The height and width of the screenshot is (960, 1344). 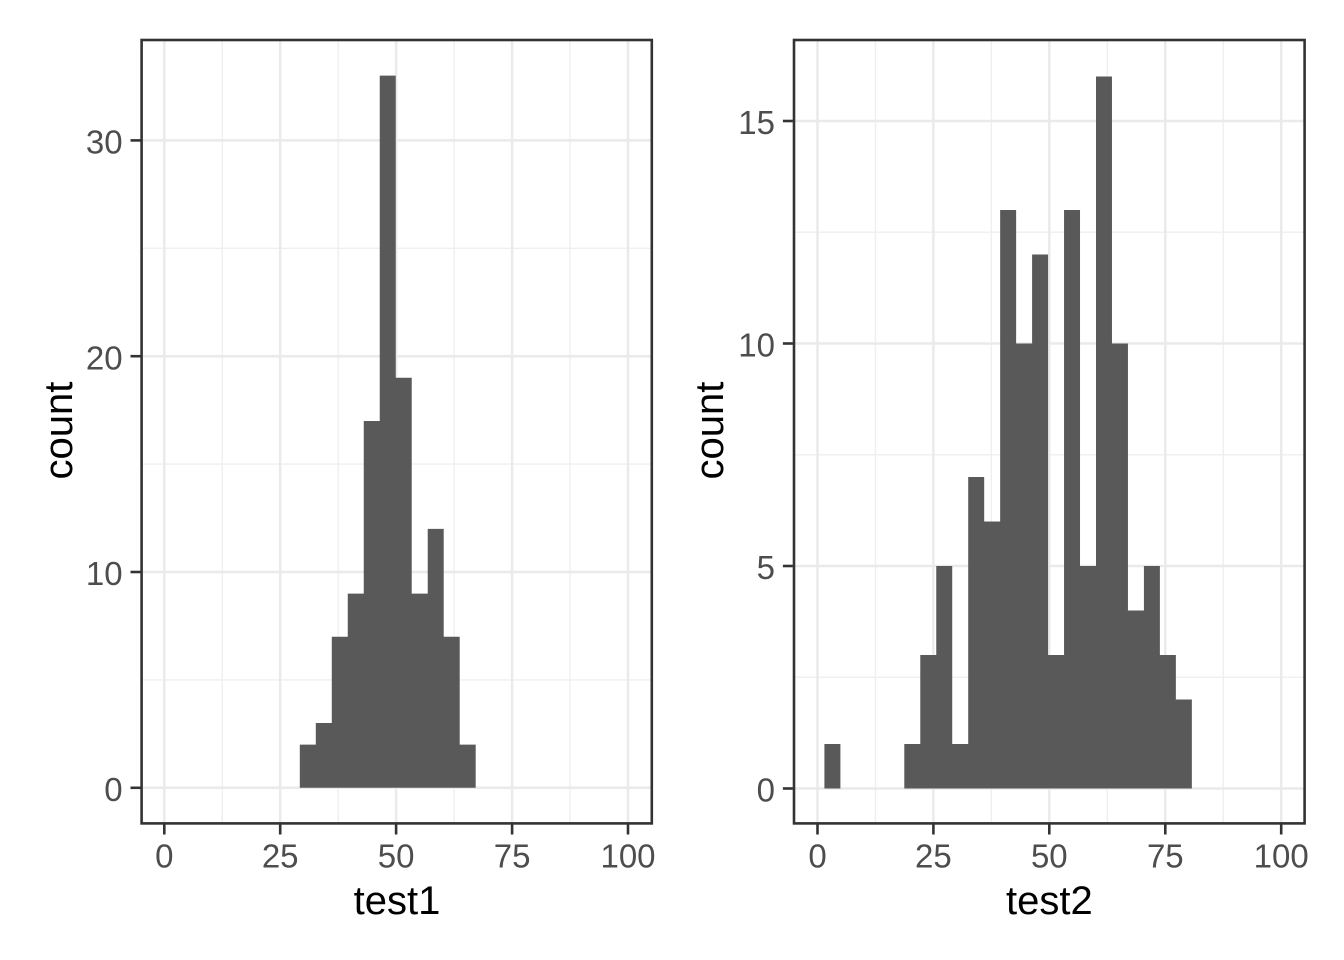 I want to click on svg-text: 20, so click(x=104, y=357).